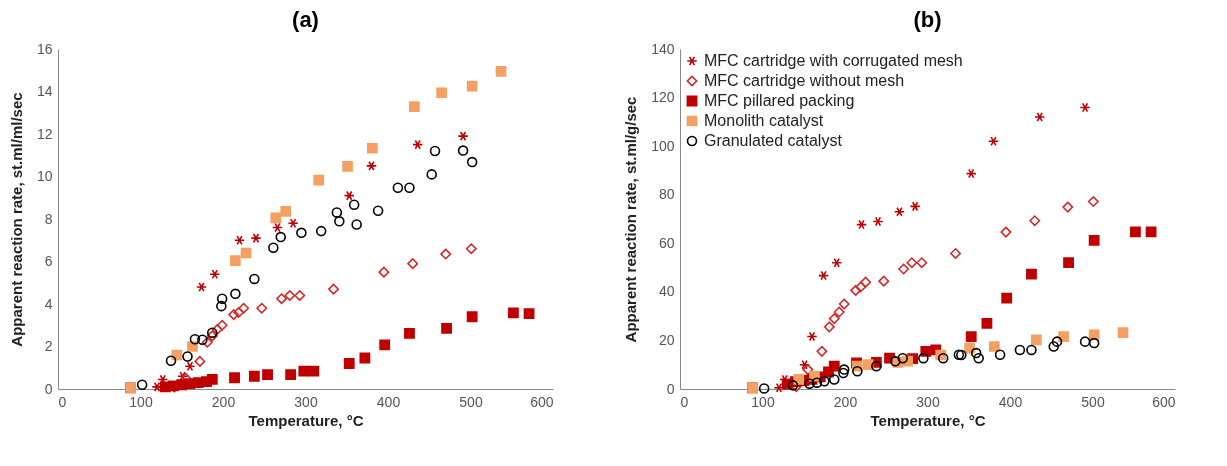 The width and height of the screenshot is (1227, 466). What do you see at coordinates (48, 261) in the screenshot?
I see `y-tick-label: 6` at bounding box center [48, 261].